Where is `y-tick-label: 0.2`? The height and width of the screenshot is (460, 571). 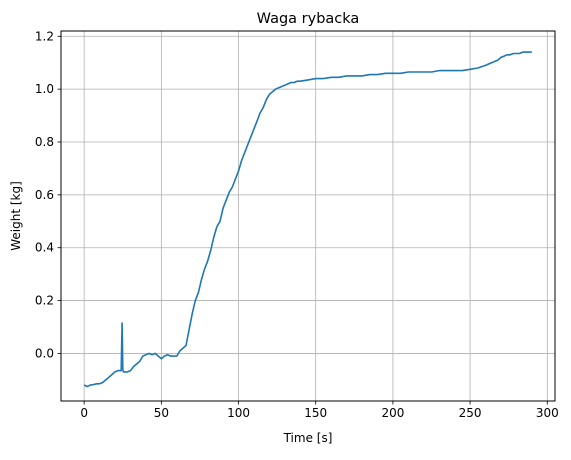
y-tick-label: 0.2 is located at coordinates (44, 301).